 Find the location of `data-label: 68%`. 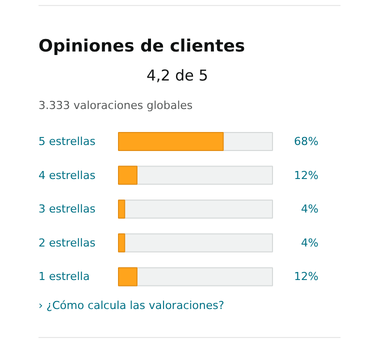

data-label: 68% is located at coordinates (306, 141).